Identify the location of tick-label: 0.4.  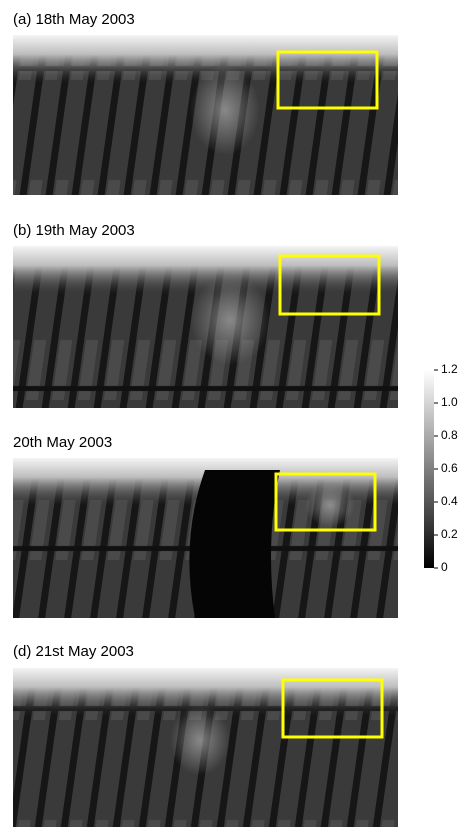
(449, 501).